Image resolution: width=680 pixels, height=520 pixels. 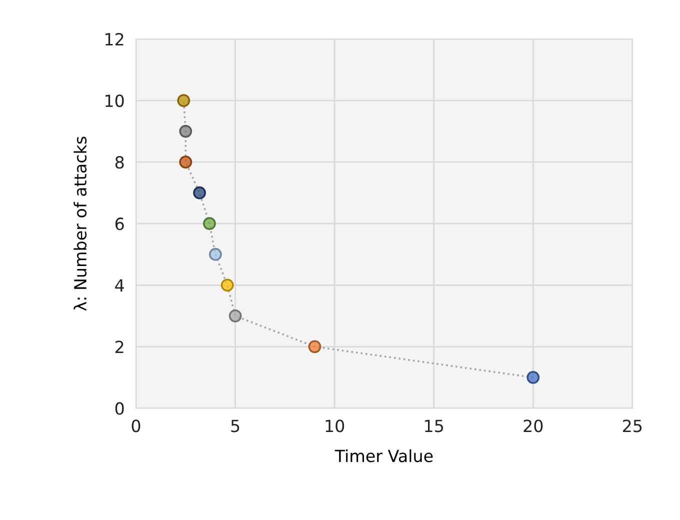 I want to click on y-tick-label: 8, so click(x=119, y=162).